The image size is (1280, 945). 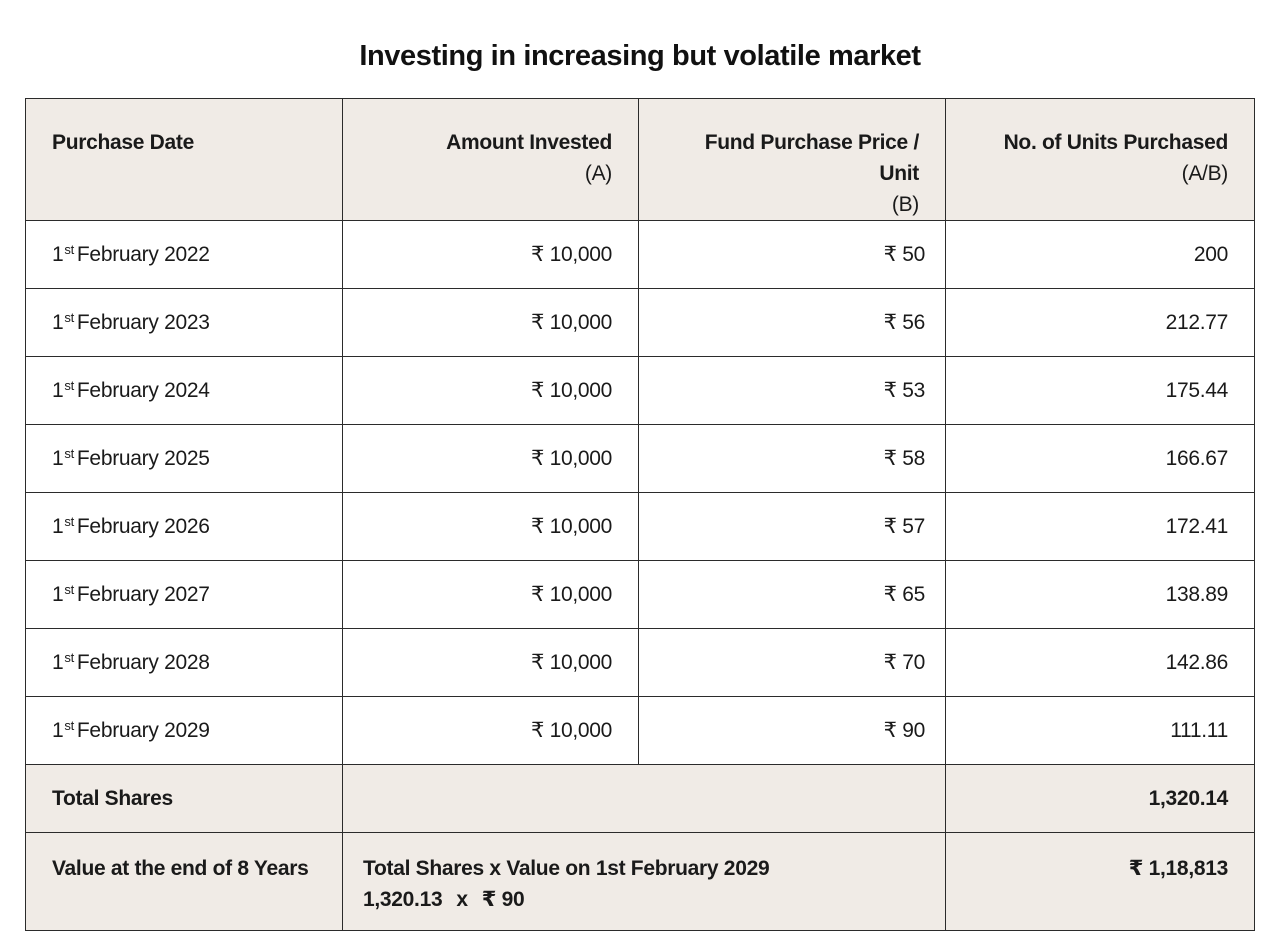 I want to click on header-amount-invested-label: Amount Invested, so click(x=529, y=142).